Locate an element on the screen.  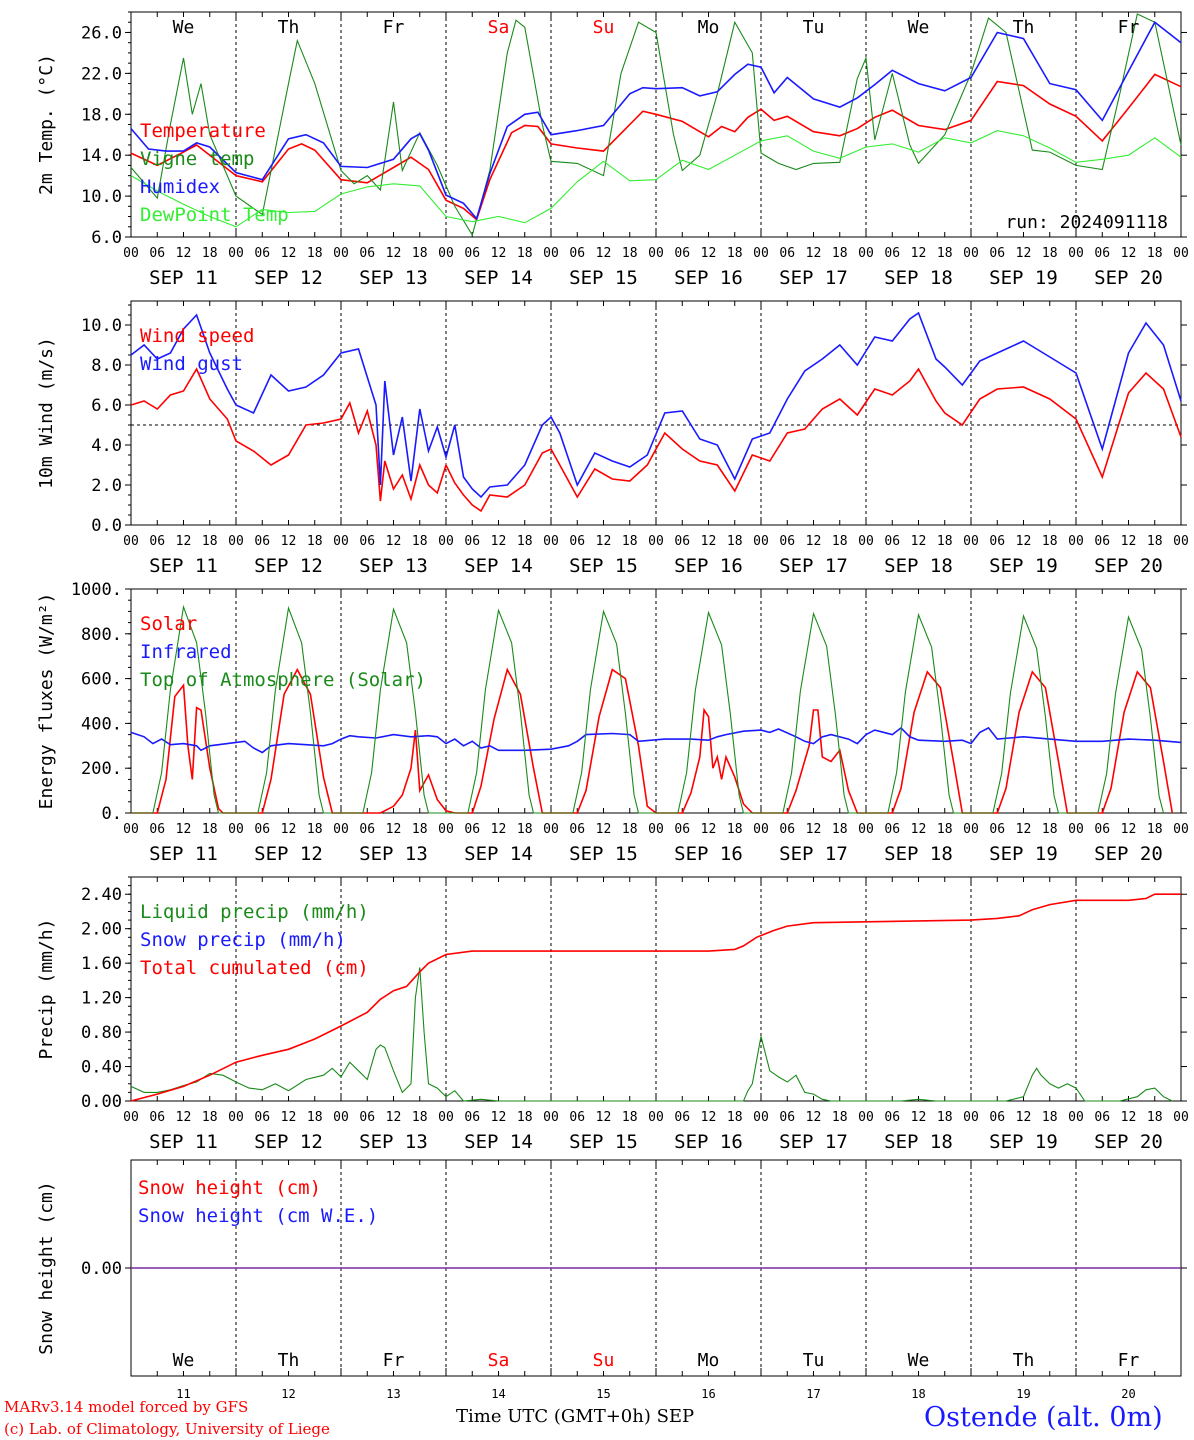
series-wind-gust is located at coordinates (656, 405).